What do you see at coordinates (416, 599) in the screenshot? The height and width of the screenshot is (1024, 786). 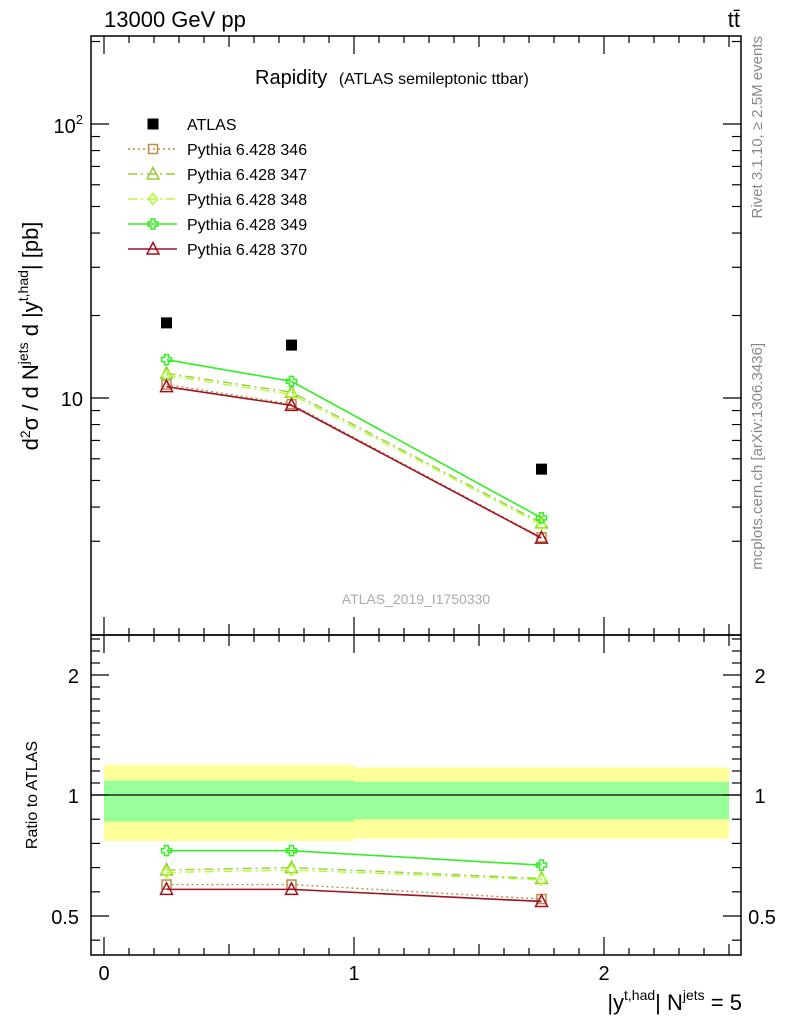 I see `watermark: ATLAS_2019_I1750330` at bounding box center [416, 599].